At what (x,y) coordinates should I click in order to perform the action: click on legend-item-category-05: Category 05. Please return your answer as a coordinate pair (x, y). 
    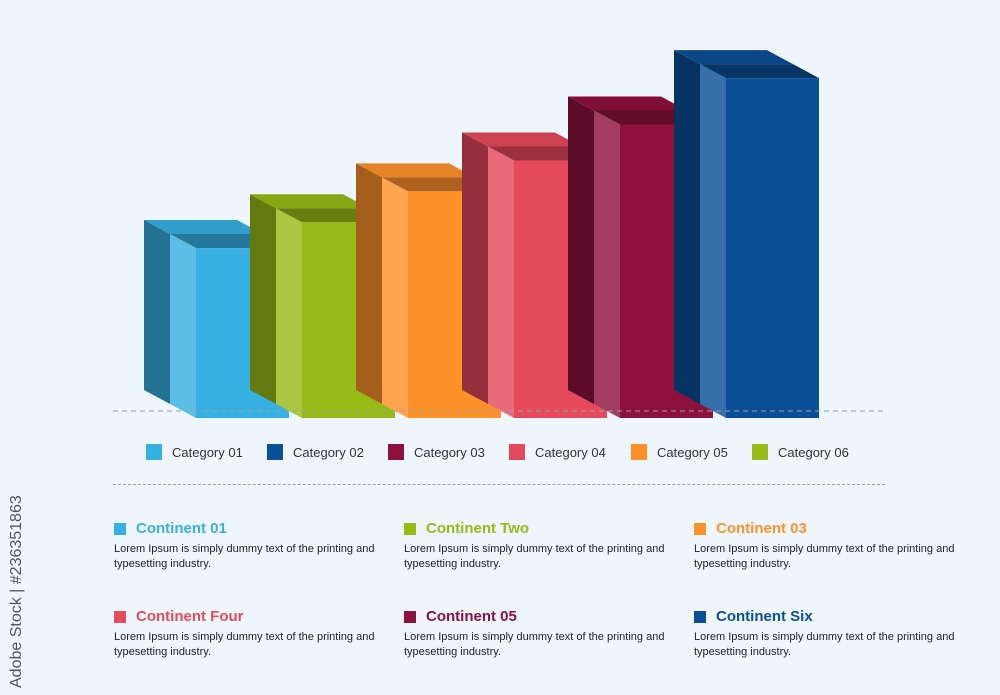
    Looking at the image, I should click on (679, 452).